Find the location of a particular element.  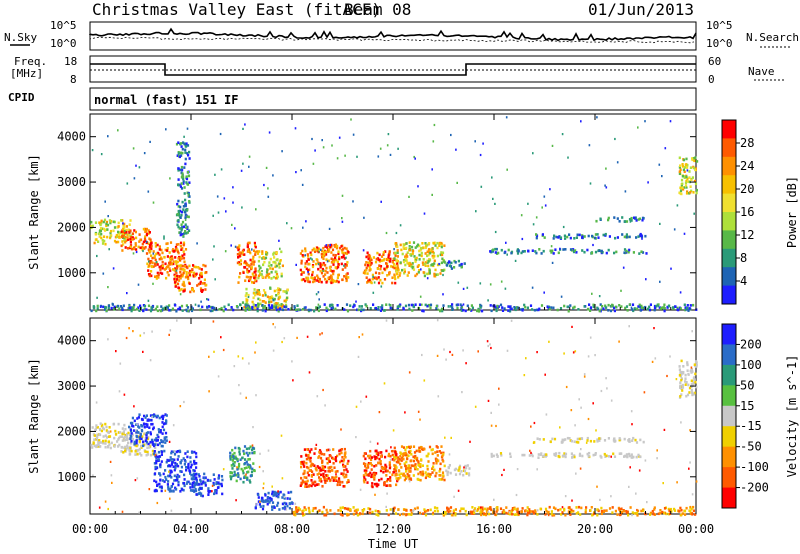

colorbar-swatch is located at coordinates (729, 276).